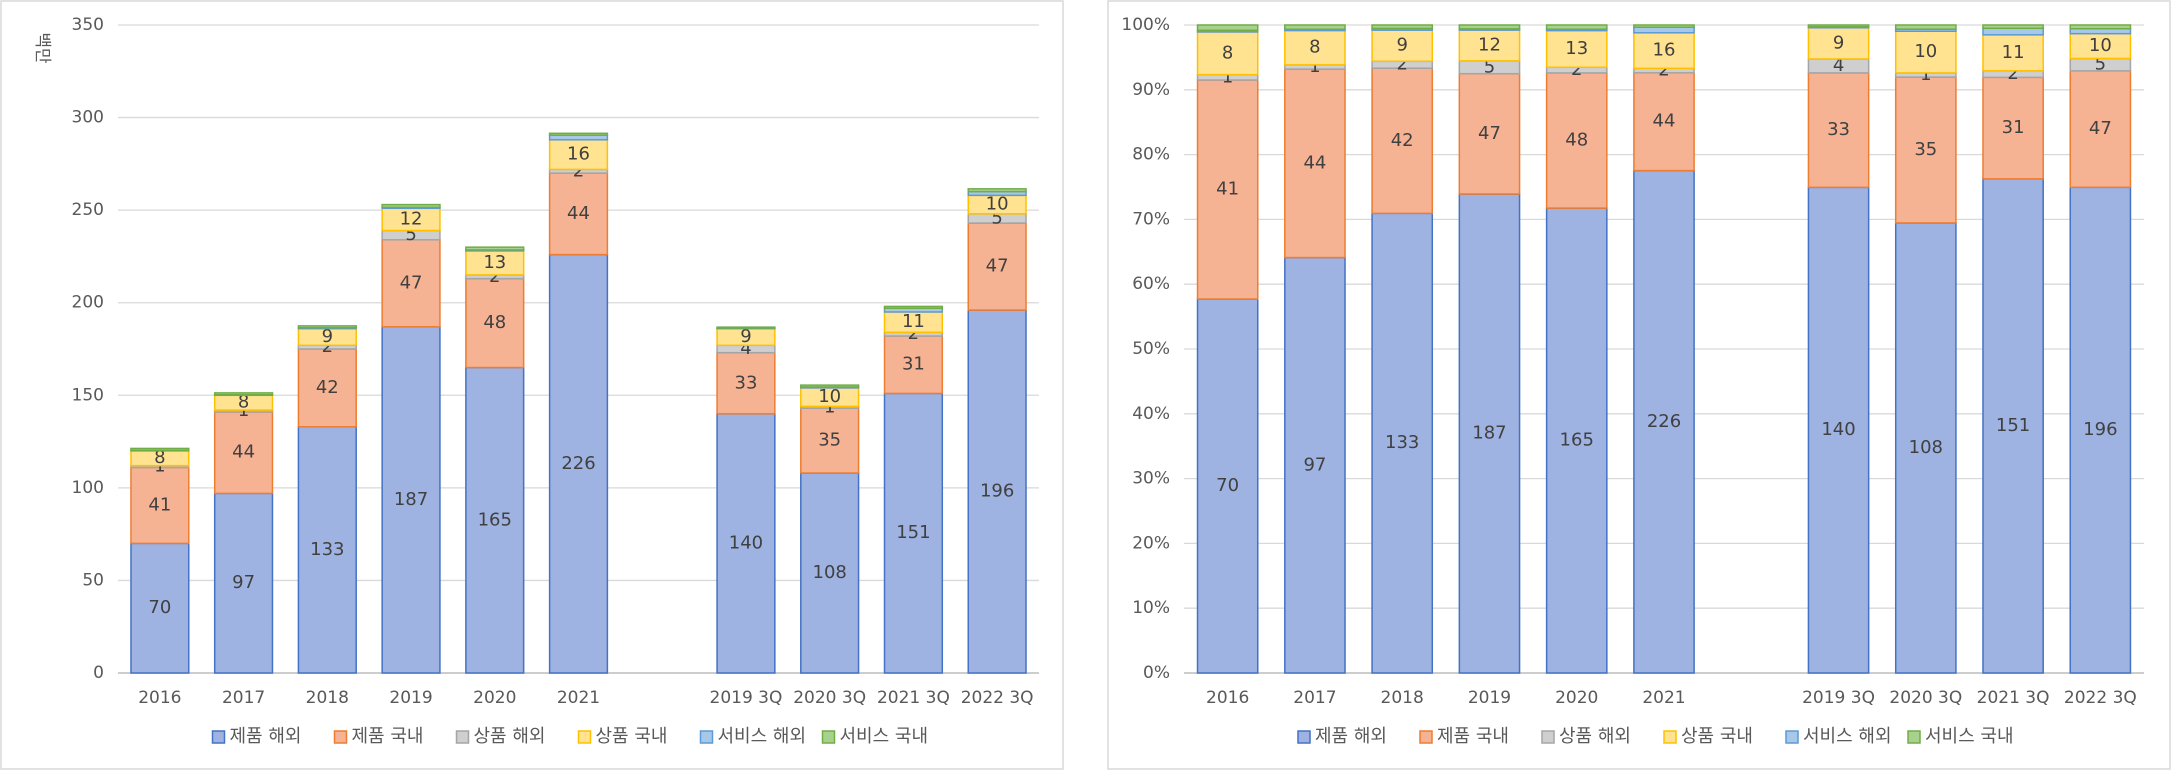 This screenshot has width=2172, height=770. I want to click on data-label: 11, so click(2013, 52).